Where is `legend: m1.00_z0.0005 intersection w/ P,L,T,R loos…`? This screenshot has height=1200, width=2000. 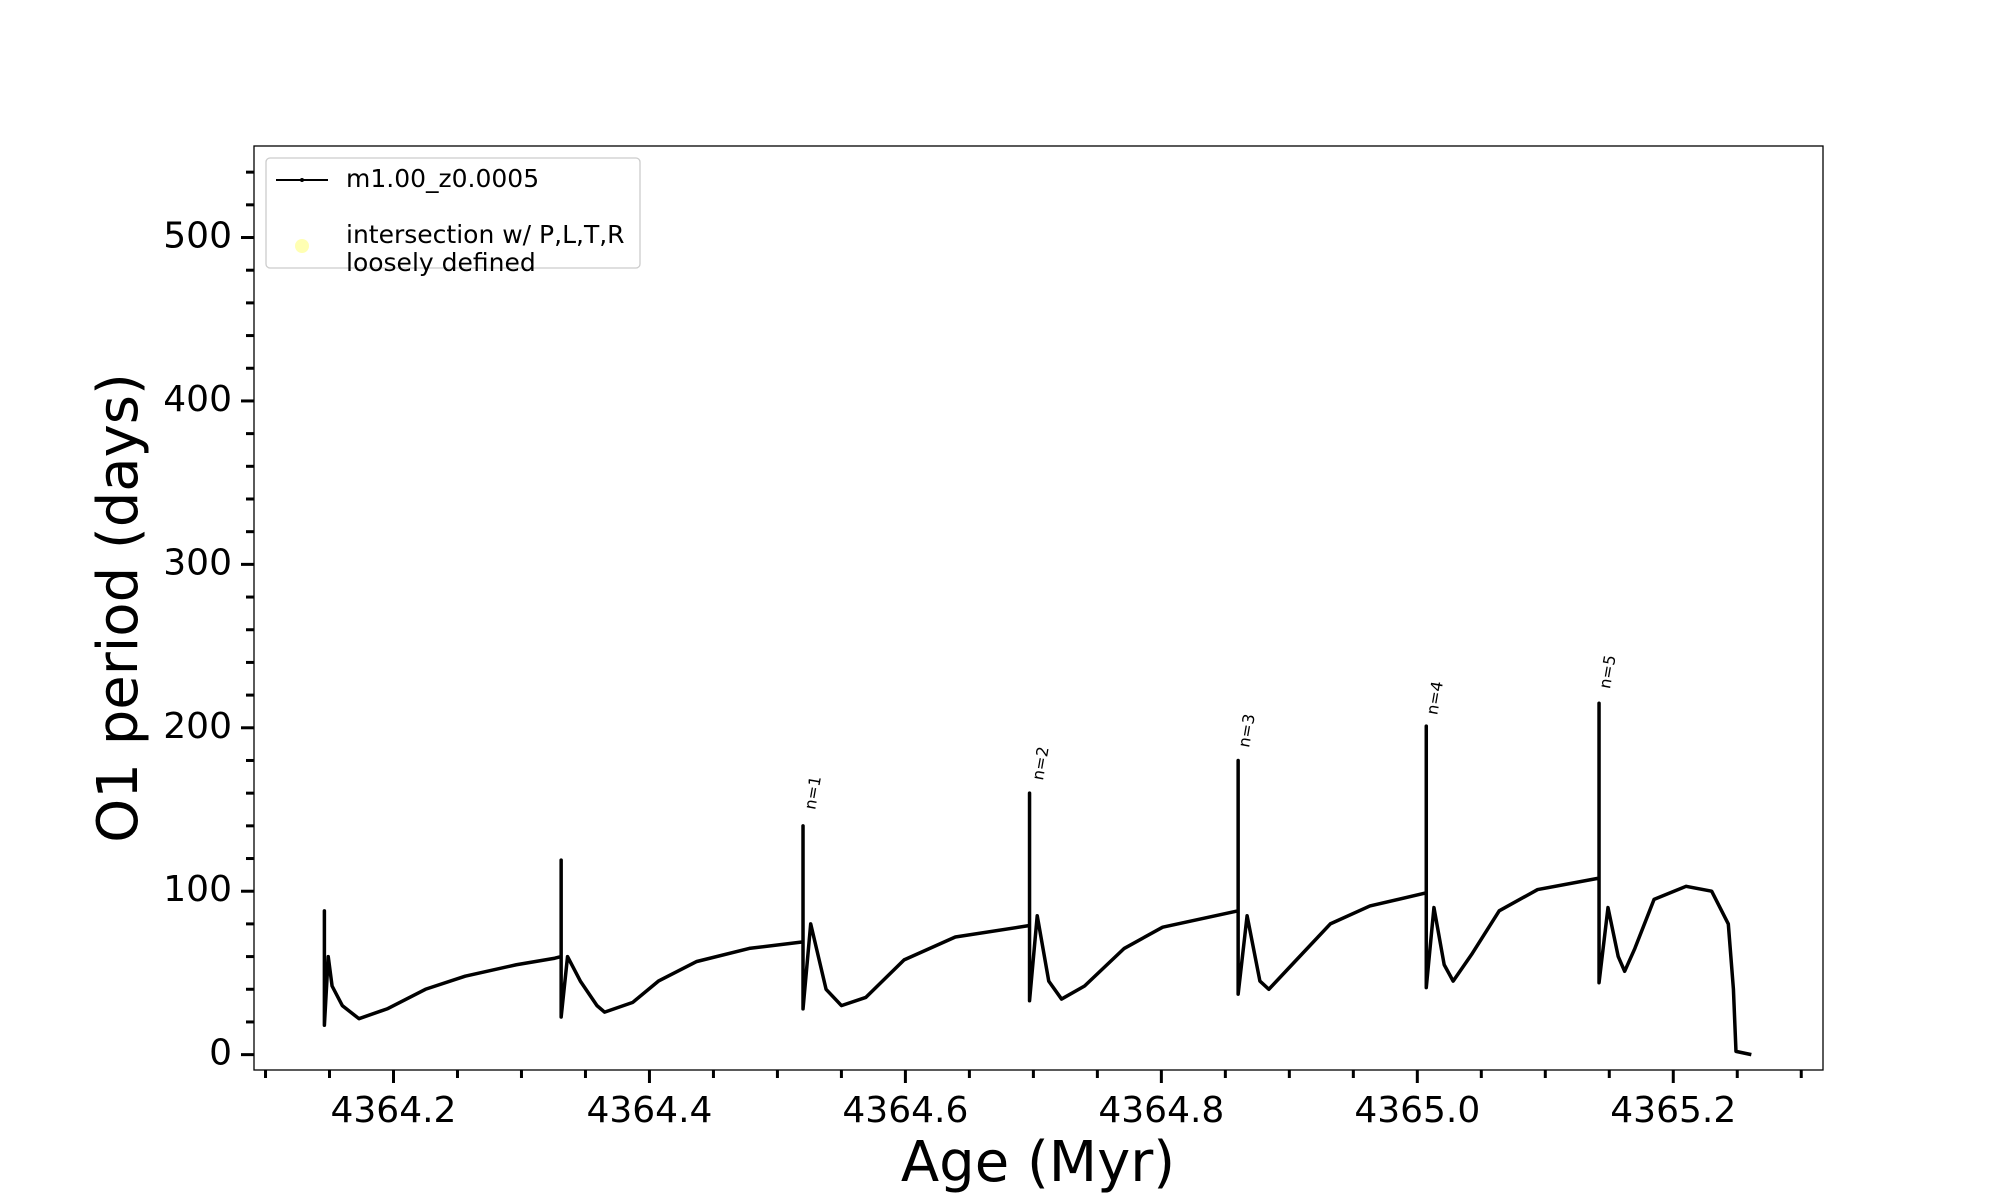
legend: m1.00_z0.0005 intersection w/ P,L,T,R loos… is located at coordinates (453, 217).